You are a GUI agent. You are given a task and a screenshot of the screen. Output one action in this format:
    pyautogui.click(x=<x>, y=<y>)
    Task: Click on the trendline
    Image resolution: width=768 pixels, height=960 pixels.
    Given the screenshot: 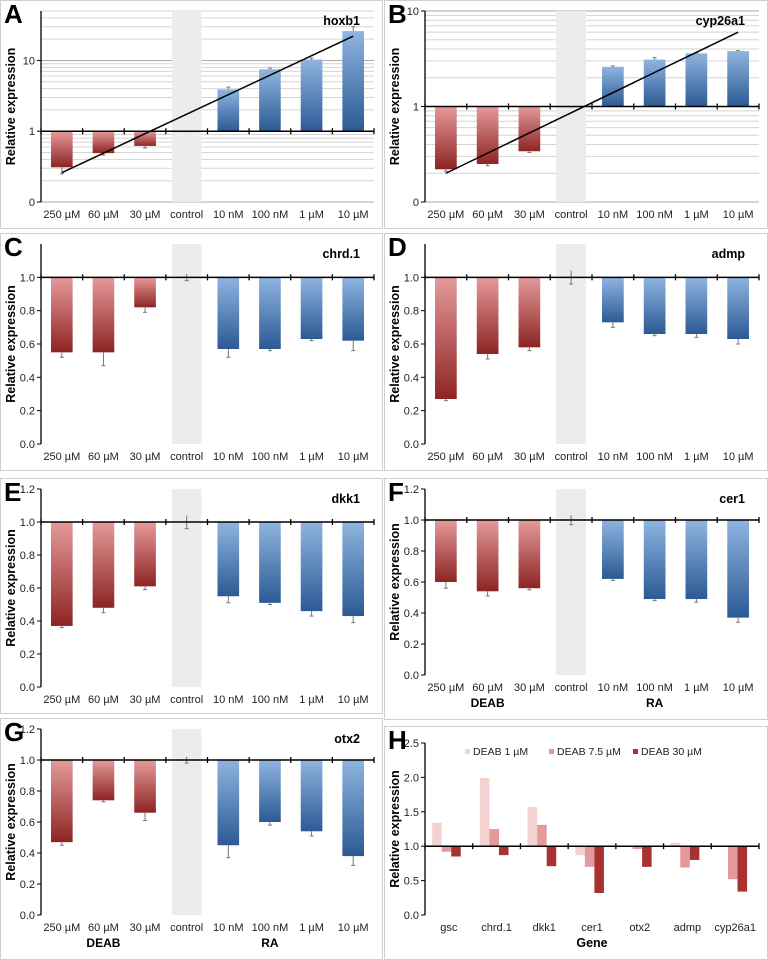 What is the action you would take?
    pyautogui.click(x=207, y=104)
    